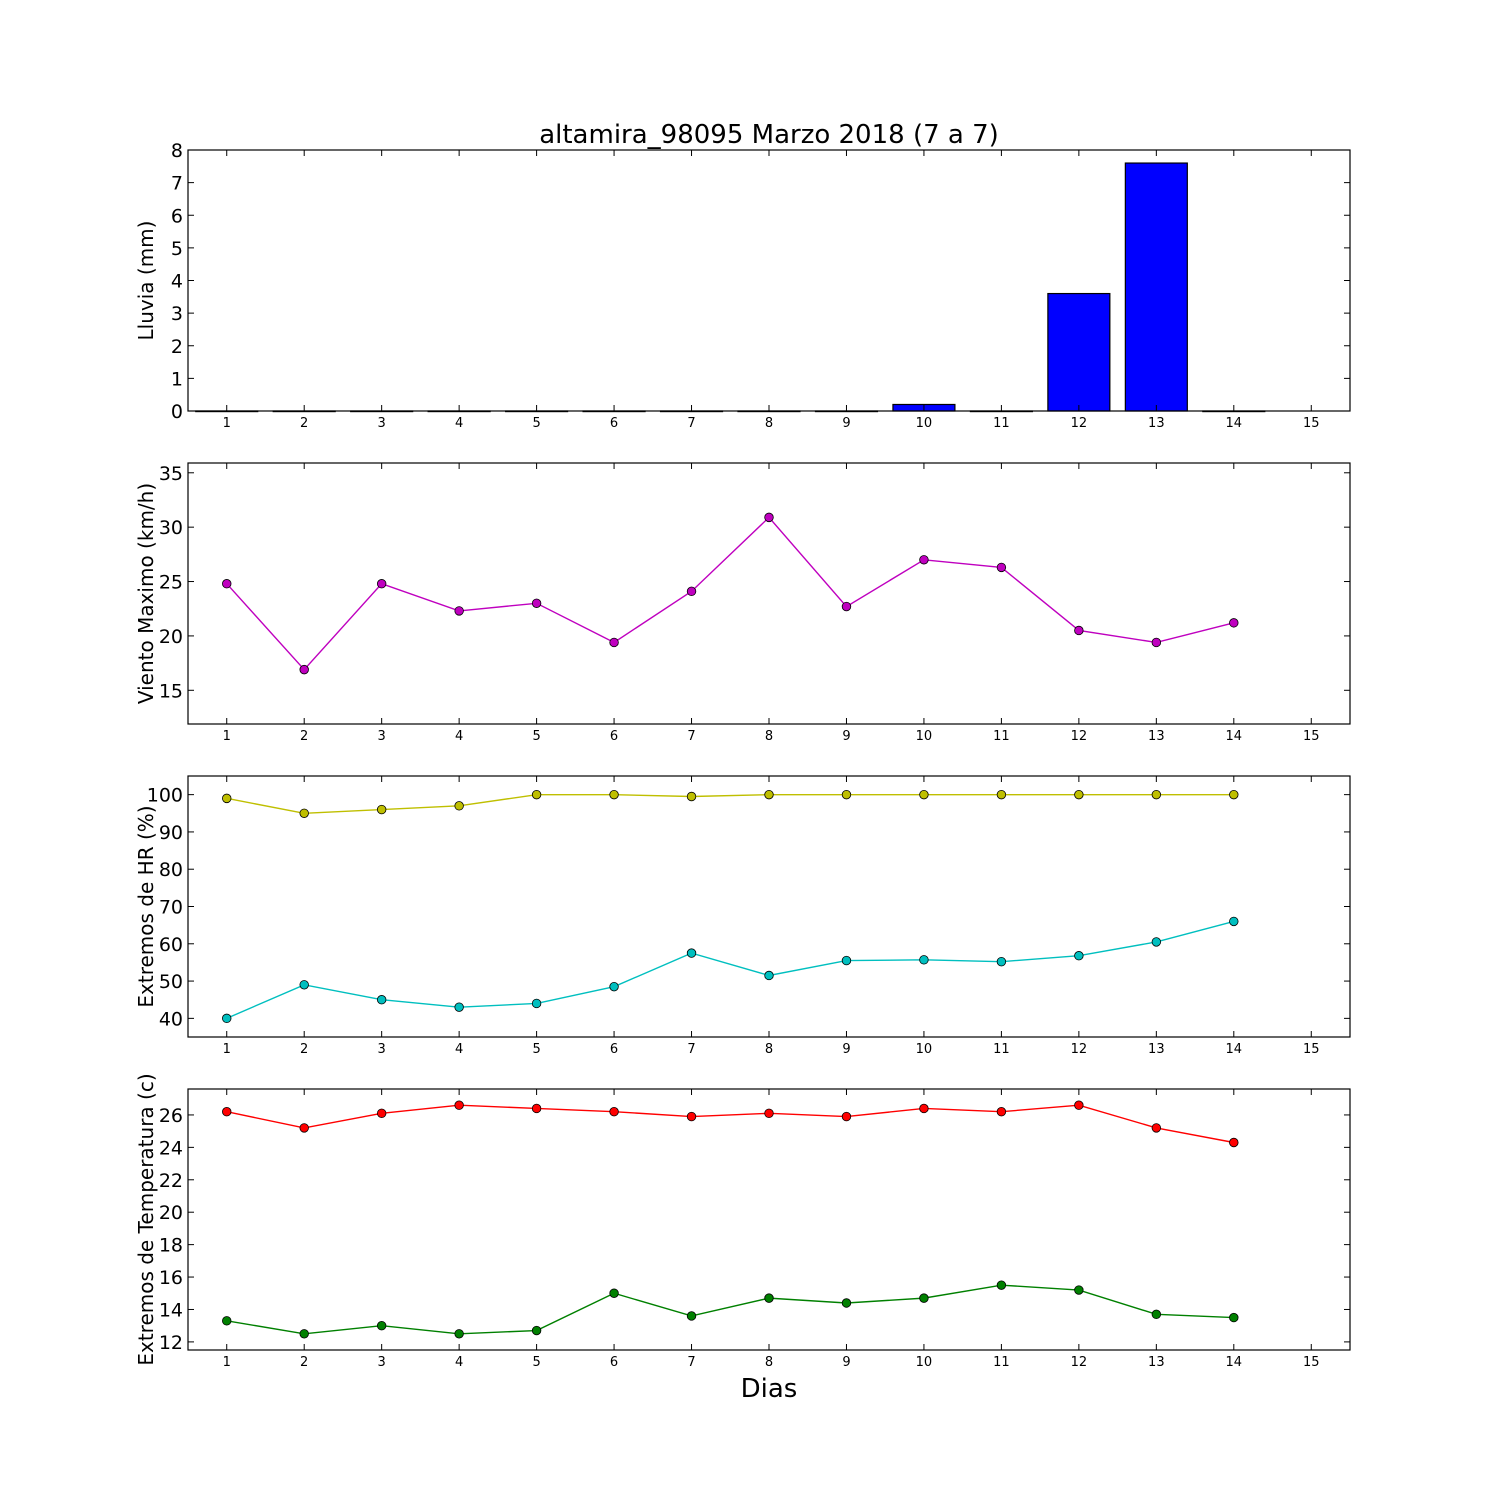 This screenshot has height=1500, width=1500. What do you see at coordinates (1001, 1049) in the screenshot?
I see `x-tick-label: 11` at bounding box center [1001, 1049].